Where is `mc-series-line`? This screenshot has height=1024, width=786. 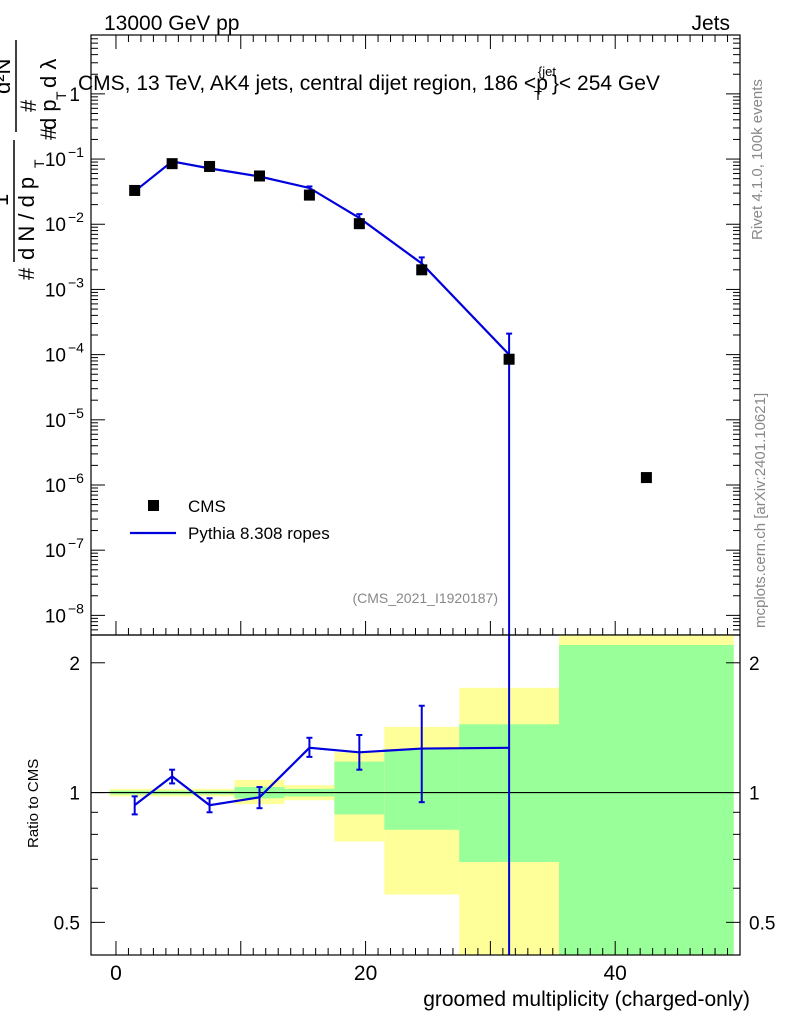
mc-series-line is located at coordinates (321, 258).